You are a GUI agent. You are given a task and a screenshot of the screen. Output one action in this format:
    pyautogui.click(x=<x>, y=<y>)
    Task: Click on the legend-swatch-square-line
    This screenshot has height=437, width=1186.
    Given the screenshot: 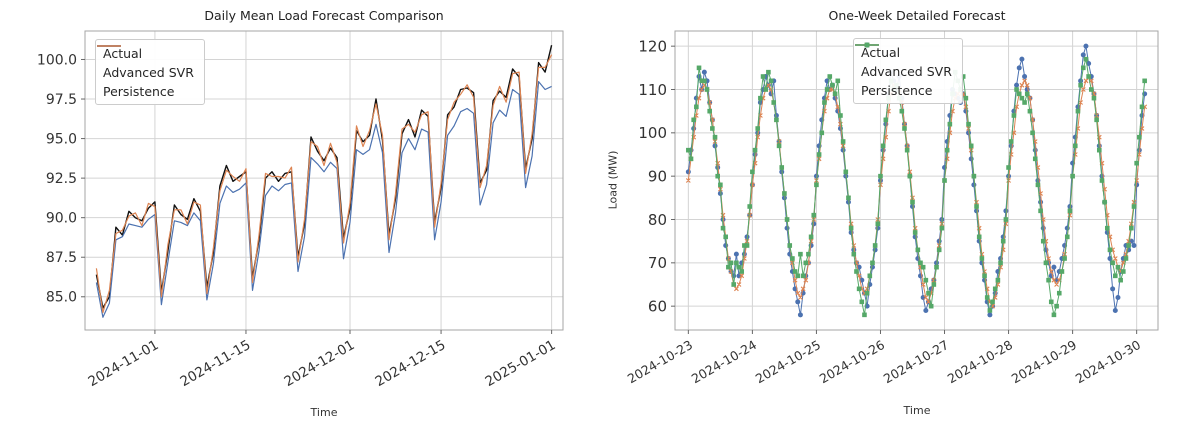 What is the action you would take?
    pyautogui.click(x=867, y=45)
    